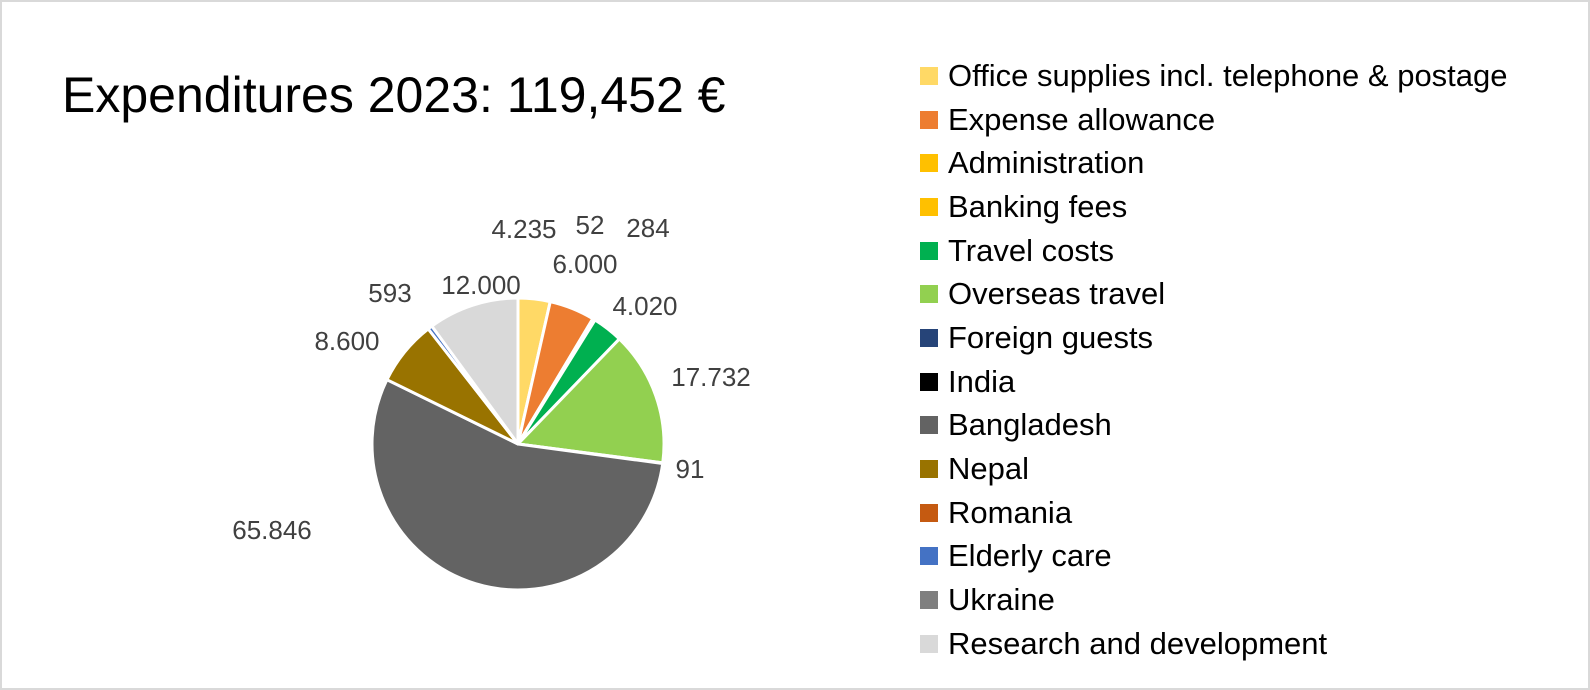  I want to click on legend-item: Ukraine, so click(1214, 600).